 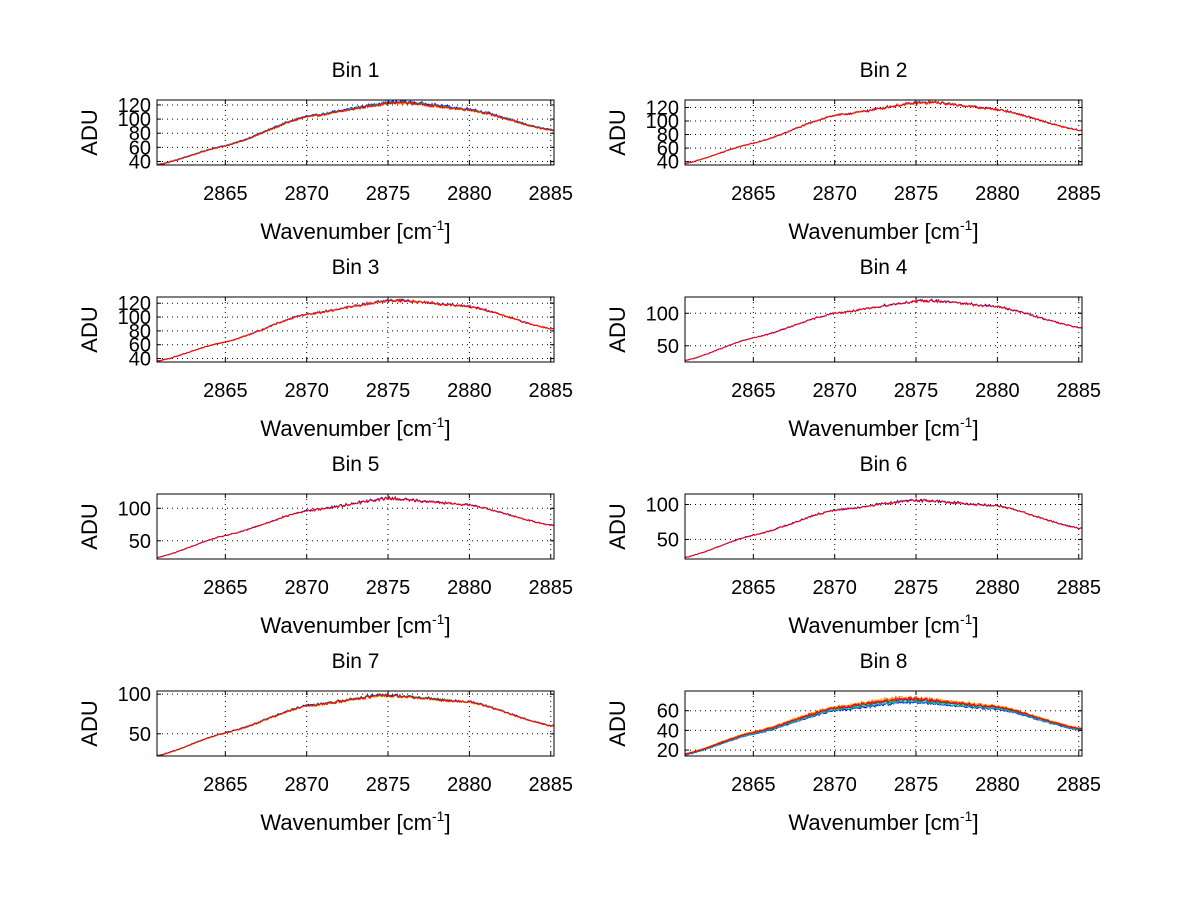 What do you see at coordinates (668, 751) in the screenshot?
I see `y-tick-label: 20` at bounding box center [668, 751].